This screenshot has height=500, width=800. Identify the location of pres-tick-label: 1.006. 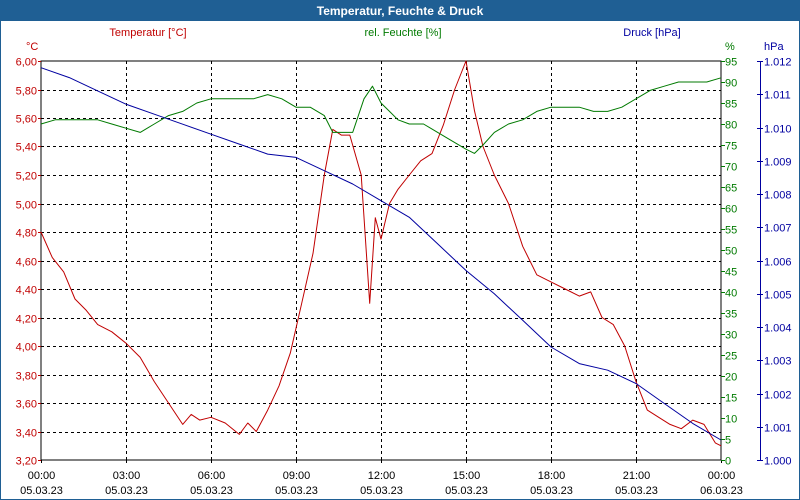
(778, 263).